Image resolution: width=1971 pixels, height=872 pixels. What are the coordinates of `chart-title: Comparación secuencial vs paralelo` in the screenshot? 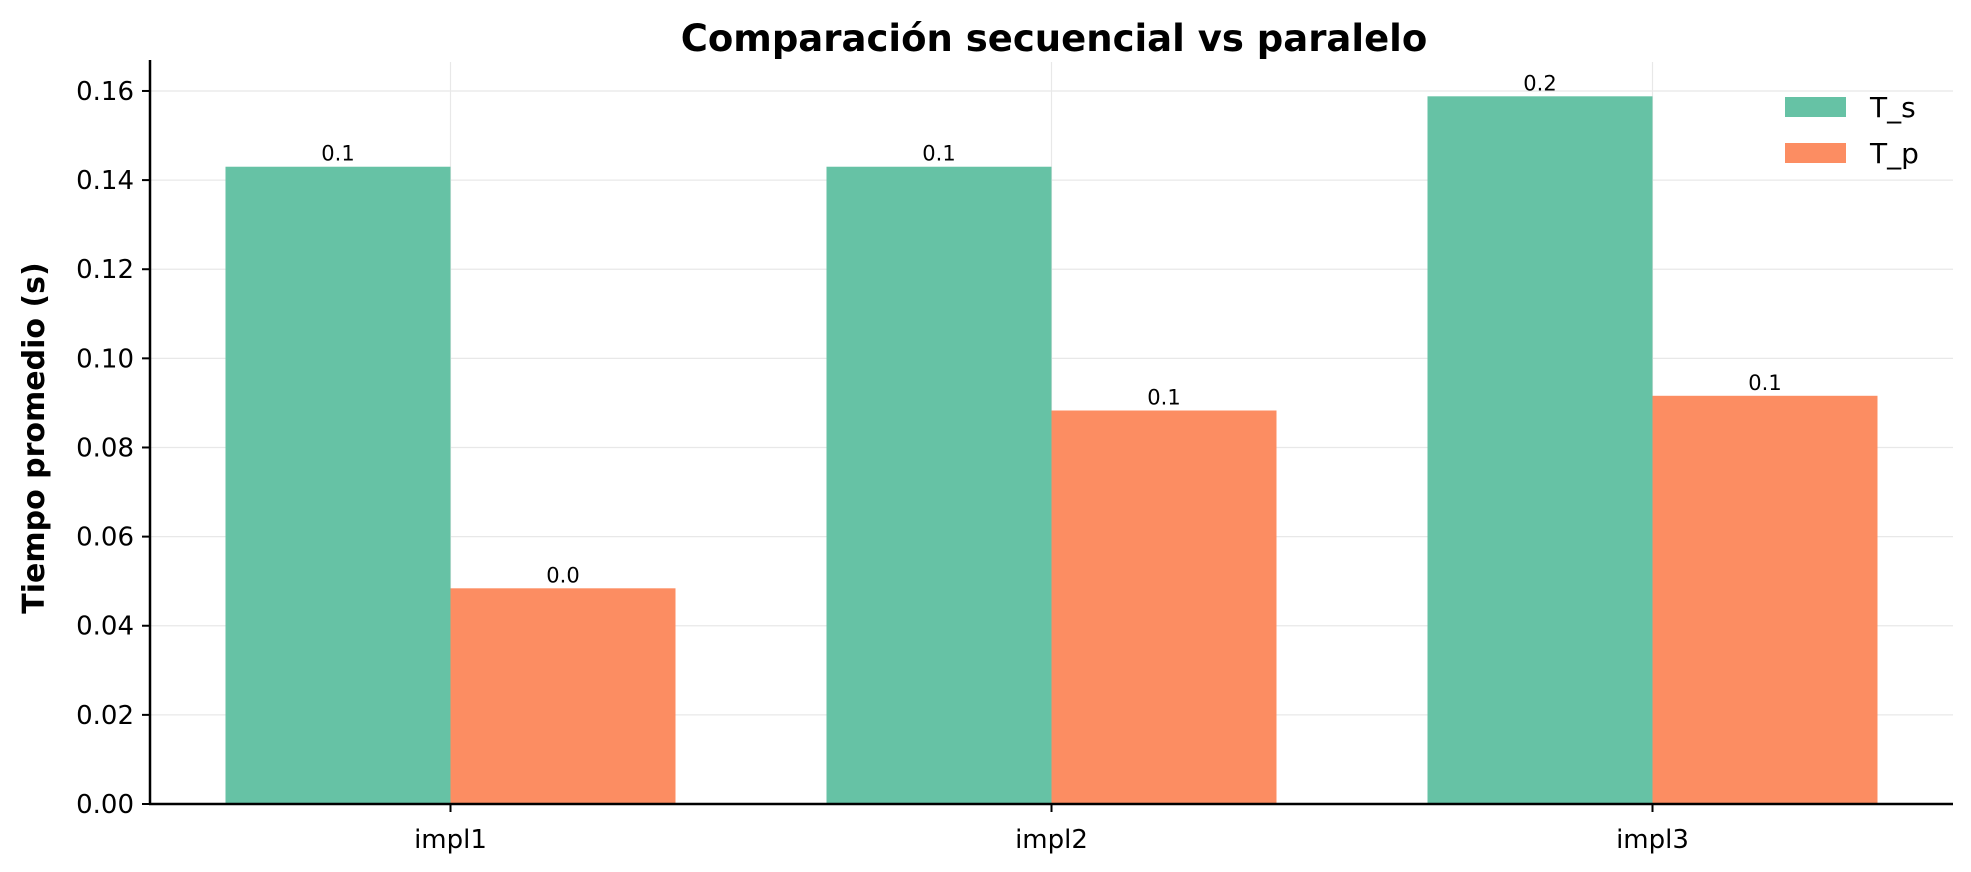 It's located at (1054, 38).